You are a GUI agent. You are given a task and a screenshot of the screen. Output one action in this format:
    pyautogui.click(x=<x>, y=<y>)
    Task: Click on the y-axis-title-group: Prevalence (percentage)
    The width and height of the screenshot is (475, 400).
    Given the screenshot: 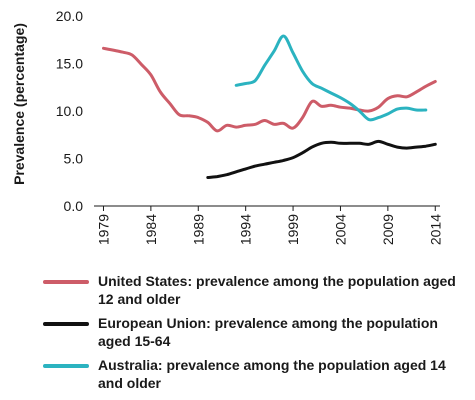 What is the action you would take?
    pyautogui.click(x=19, y=104)
    